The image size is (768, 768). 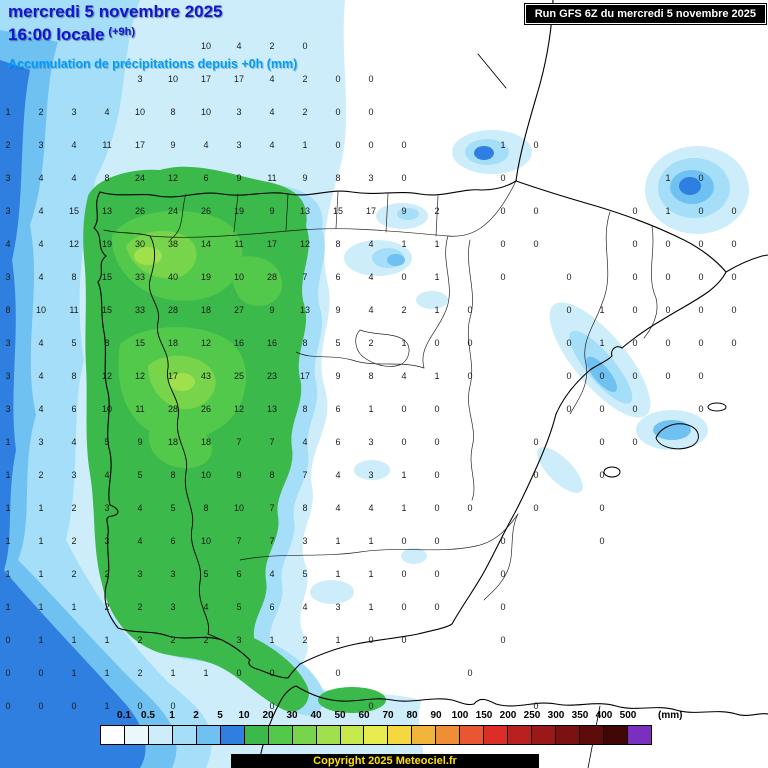 What do you see at coordinates (115, 11) in the screenshot?
I see `date-label: mercredi 5 novembre 2025` at bounding box center [115, 11].